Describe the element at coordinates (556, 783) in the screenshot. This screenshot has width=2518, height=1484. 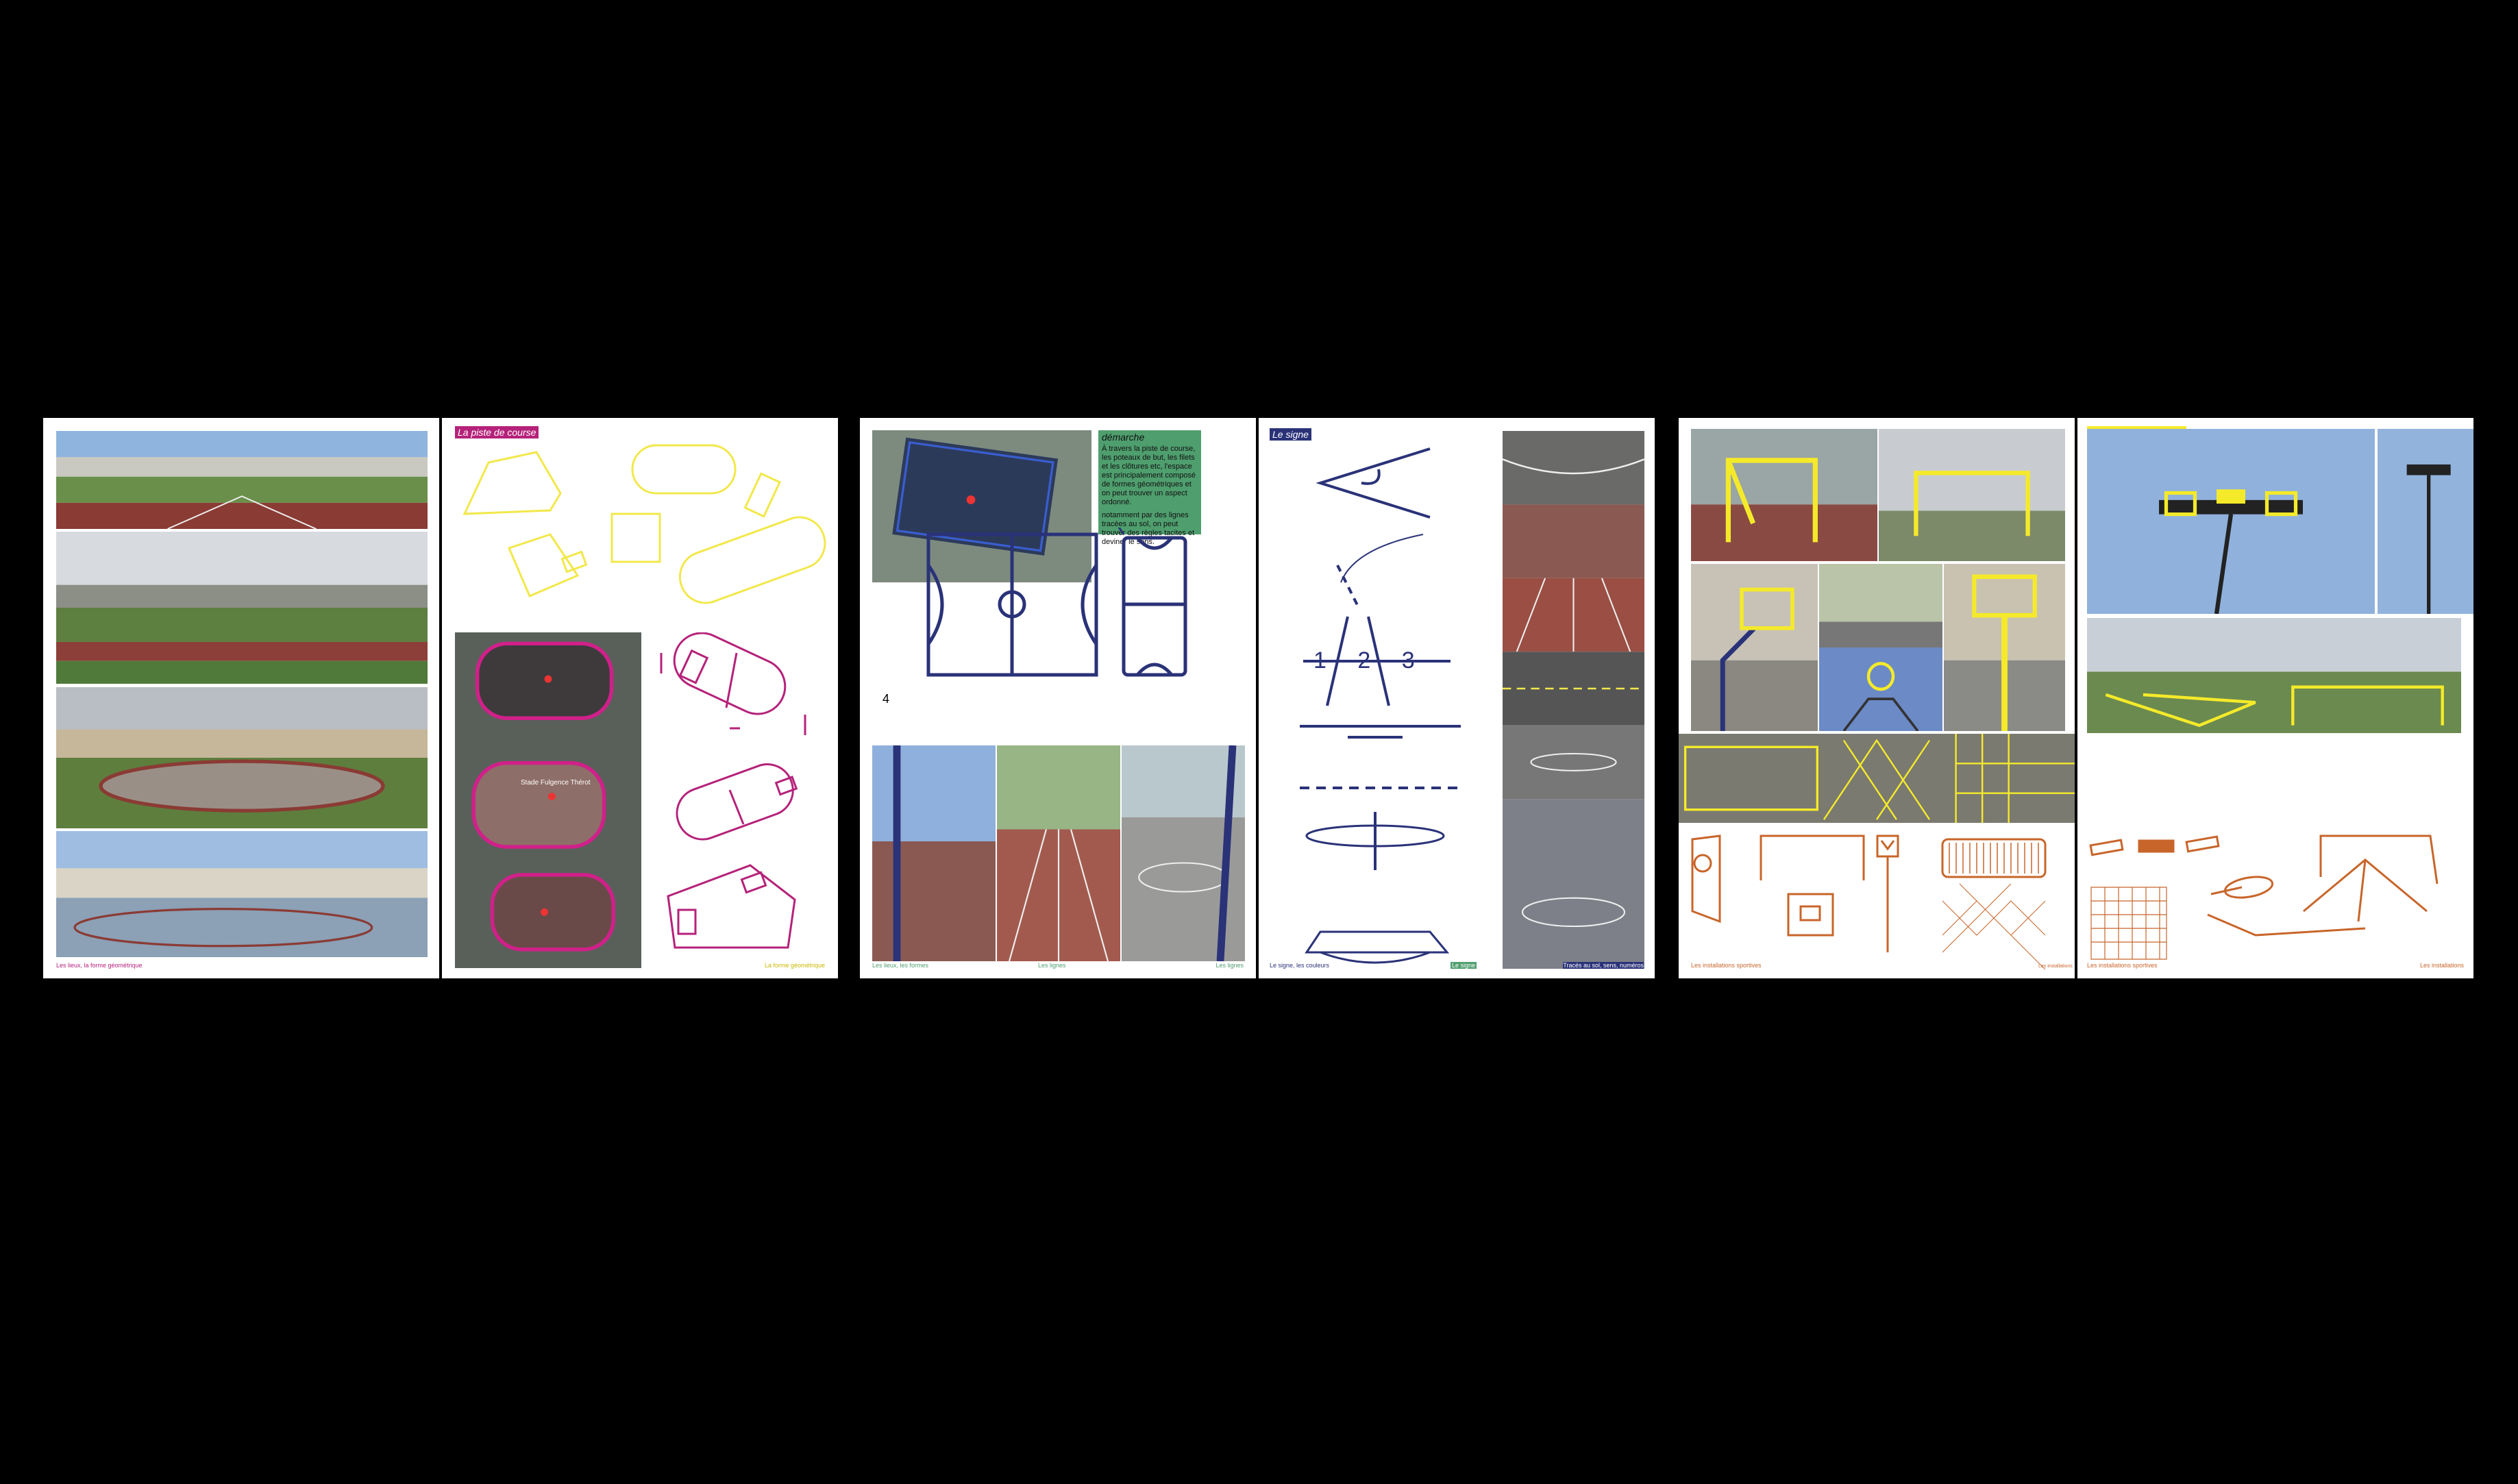
I see `map-caption: Stade Fulgence Thérot` at that location.